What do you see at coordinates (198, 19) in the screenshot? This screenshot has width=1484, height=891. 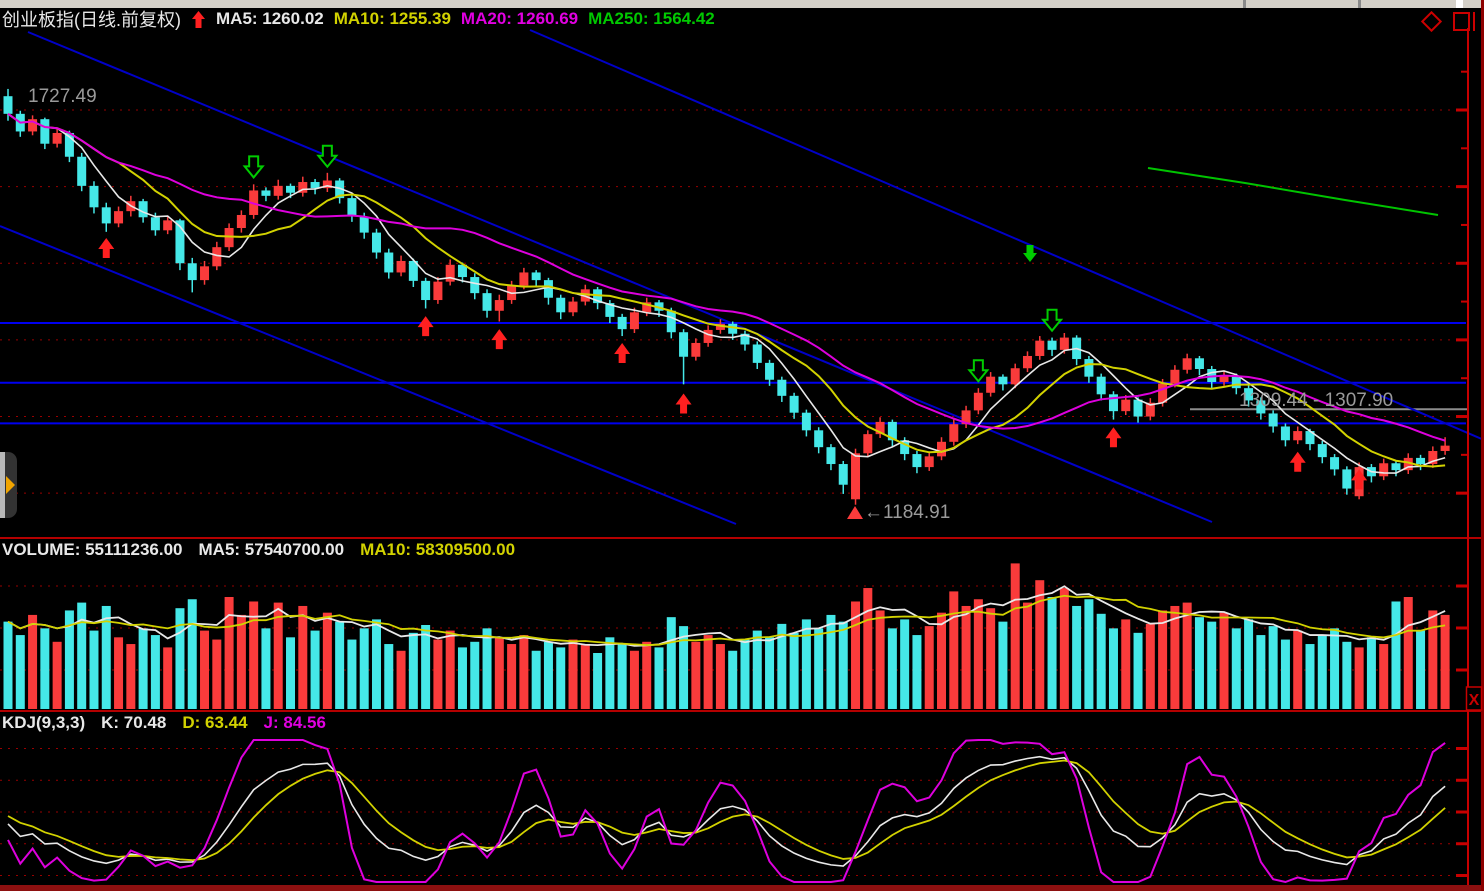 I see `up-arrow-icon` at bounding box center [198, 19].